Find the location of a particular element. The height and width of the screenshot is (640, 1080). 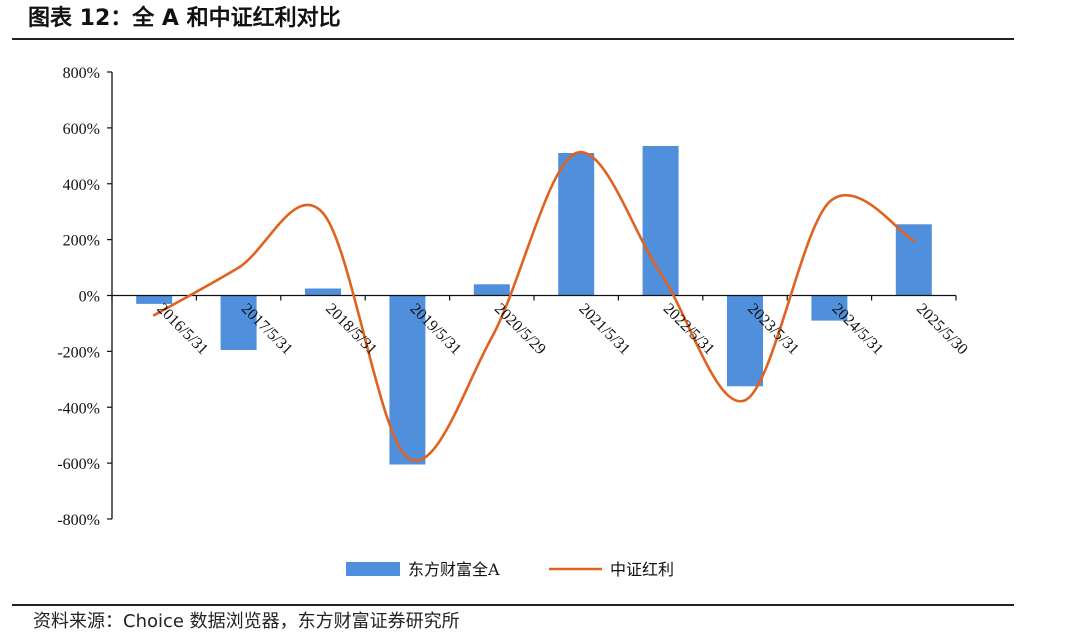

y-tick-label: 800% is located at coordinates (81, 73).